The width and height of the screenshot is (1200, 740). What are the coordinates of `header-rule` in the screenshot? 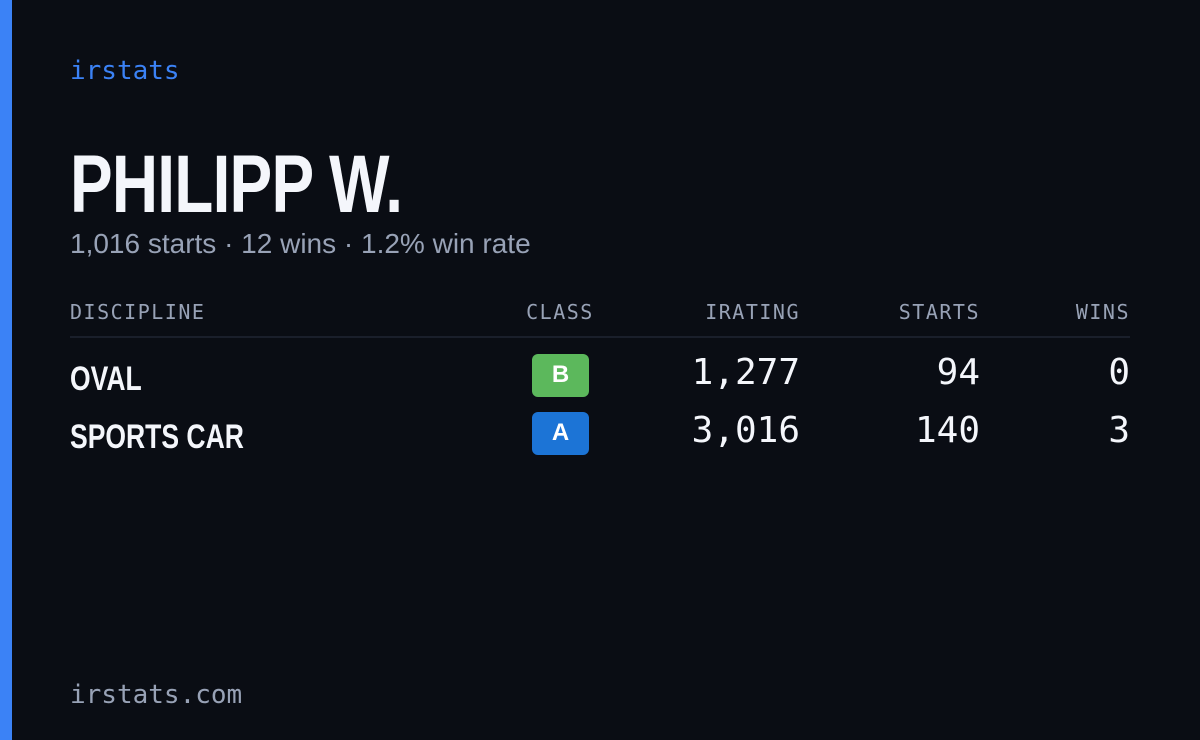 It's located at (600, 337).